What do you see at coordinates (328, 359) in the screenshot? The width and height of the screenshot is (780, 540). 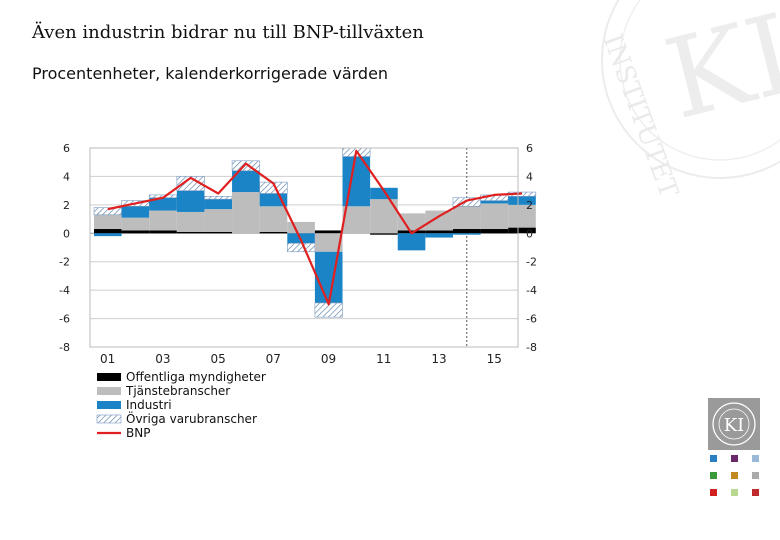 I see `x-tick-label: 09` at bounding box center [328, 359].